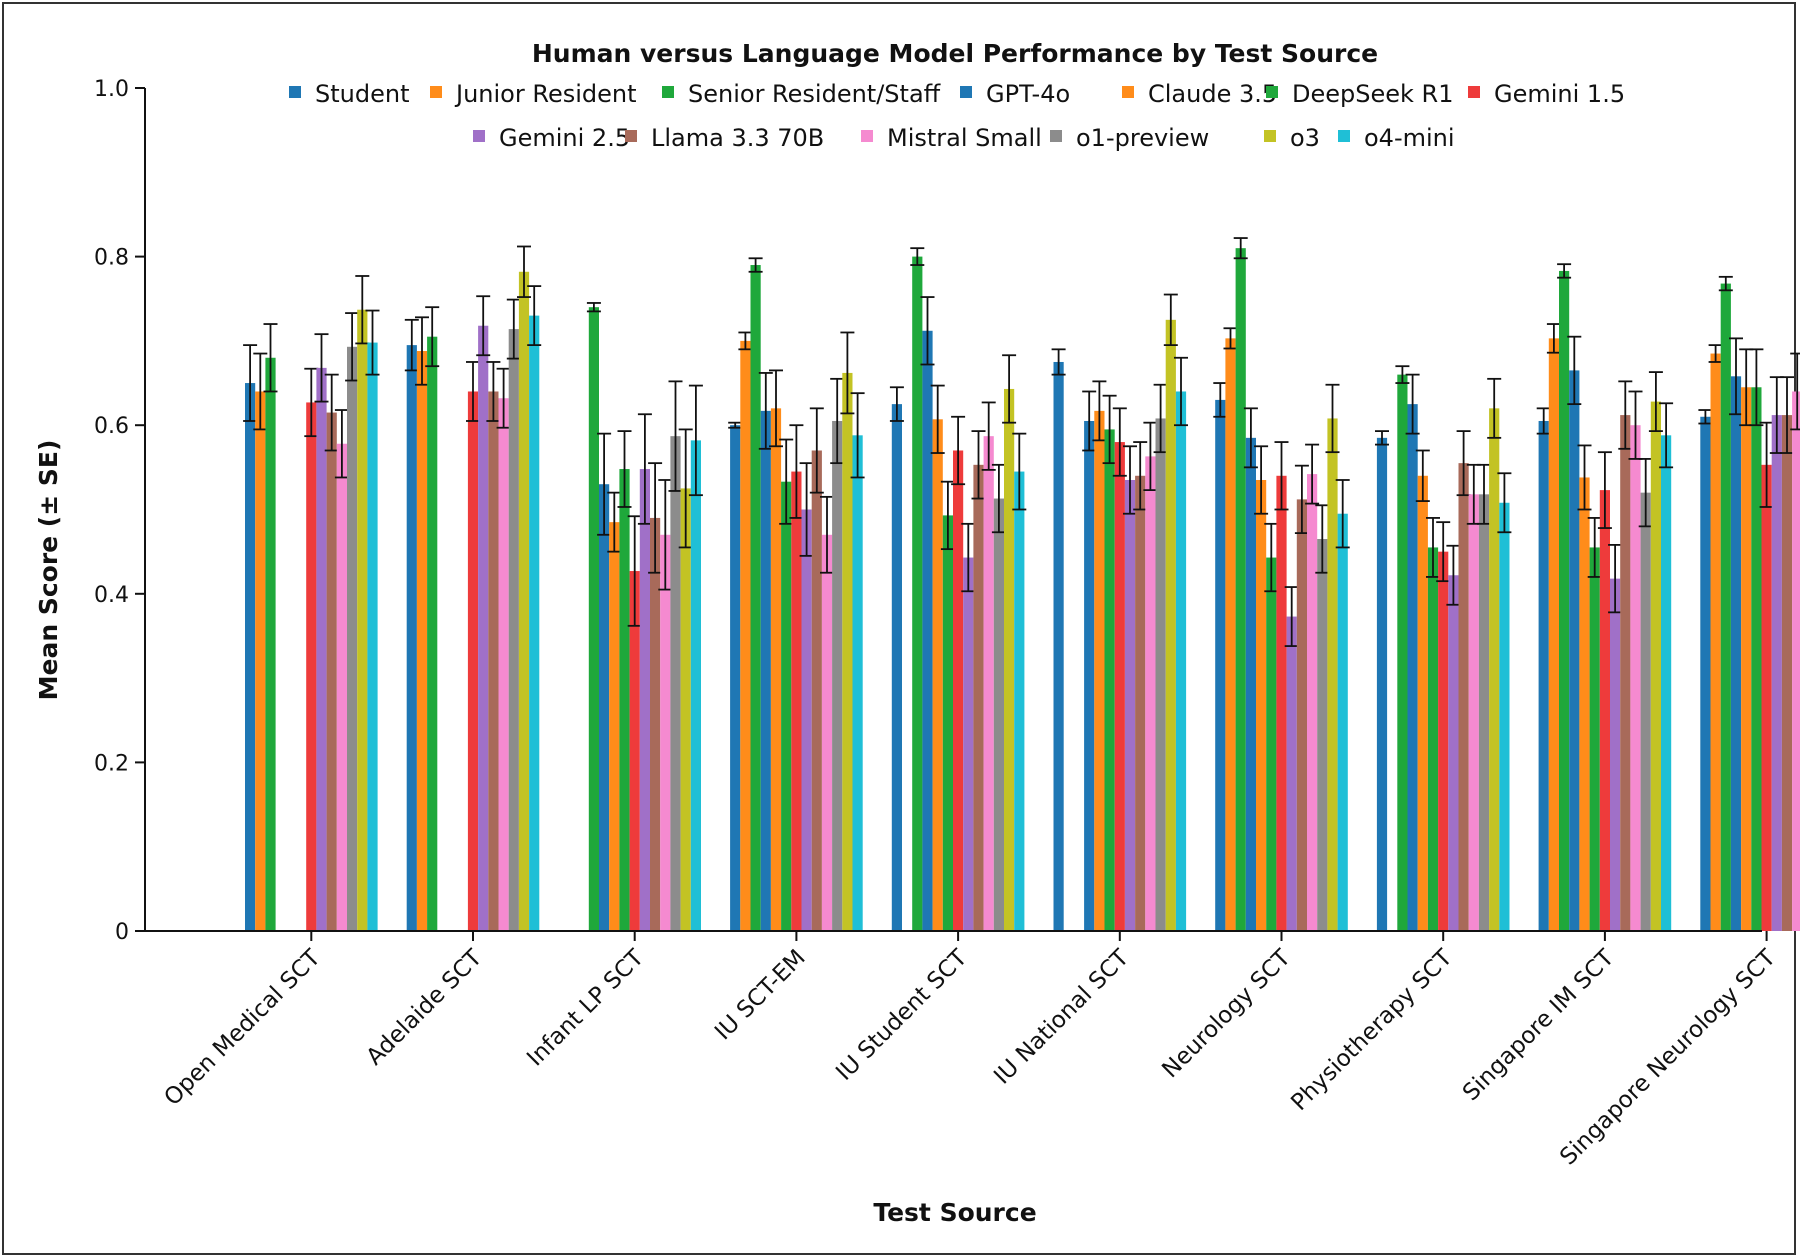 The image size is (1800, 1259). I want to click on legend-label: Llama 3.3 70B, so click(737, 138).